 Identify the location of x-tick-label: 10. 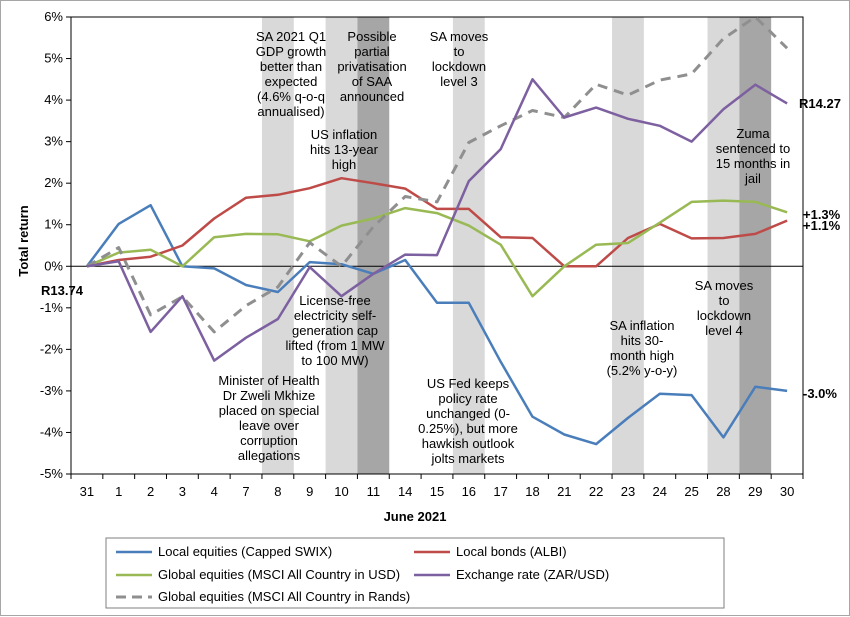
(341, 491).